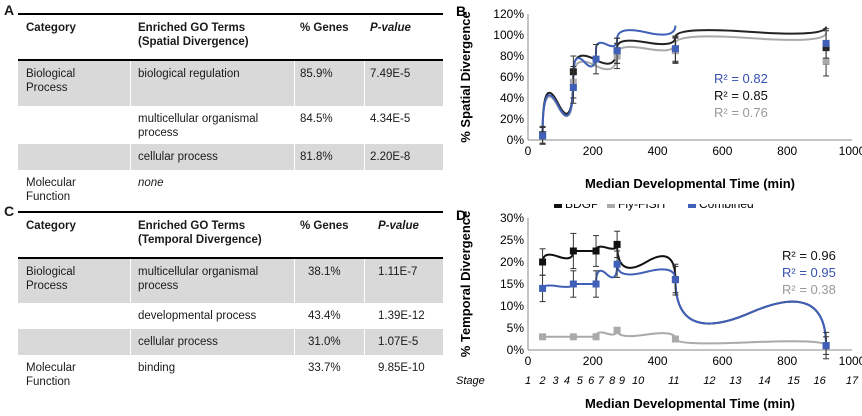 The height and width of the screenshot is (416, 862). I want to click on y-tick-label: 25%, so click(512, 240).